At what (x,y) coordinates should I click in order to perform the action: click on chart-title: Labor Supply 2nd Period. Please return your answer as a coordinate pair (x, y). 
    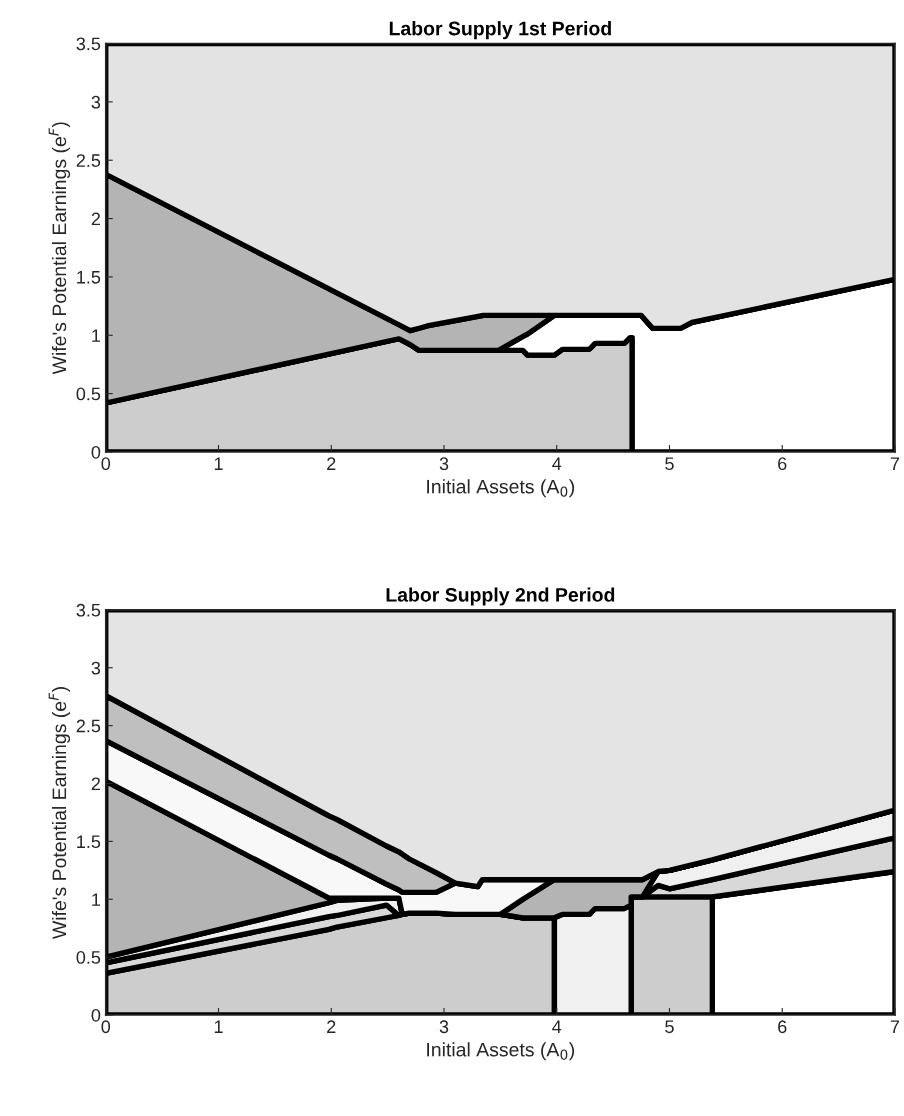
    Looking at the image, I should click on (500, 596).